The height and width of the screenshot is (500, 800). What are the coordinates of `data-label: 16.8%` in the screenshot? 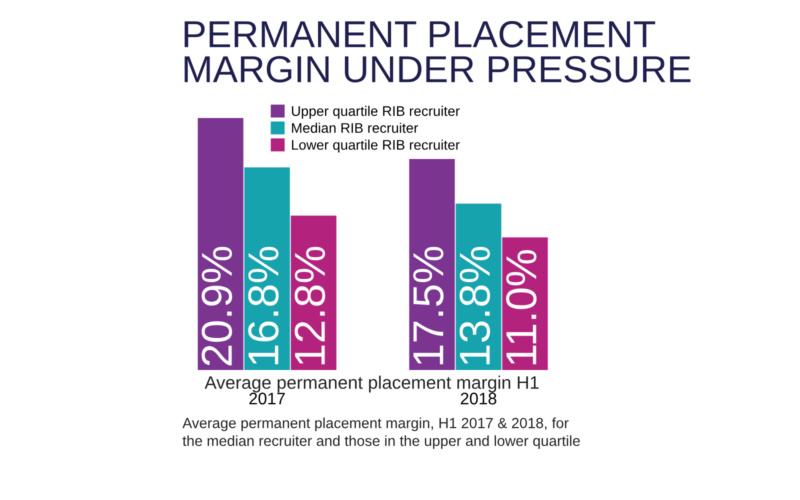 It's located at (263, 305).